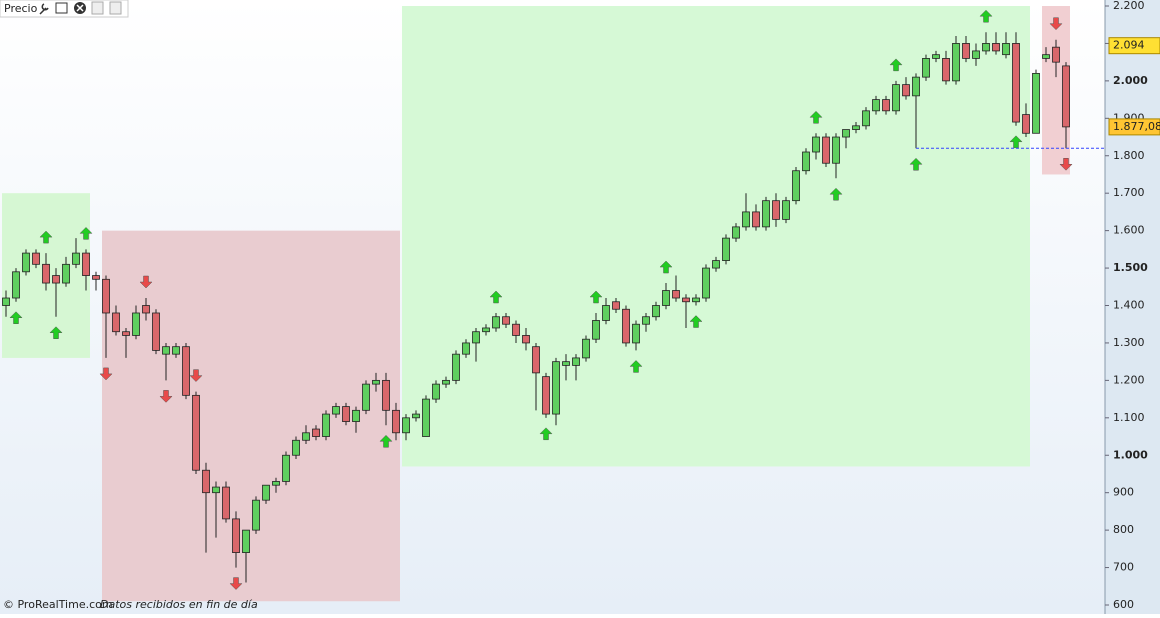 This screenshot has width=1160, height=618. Describe the element at coordinates (1130, 80) in the screenshot. I see `y-tick-label: 2.000` at that location.